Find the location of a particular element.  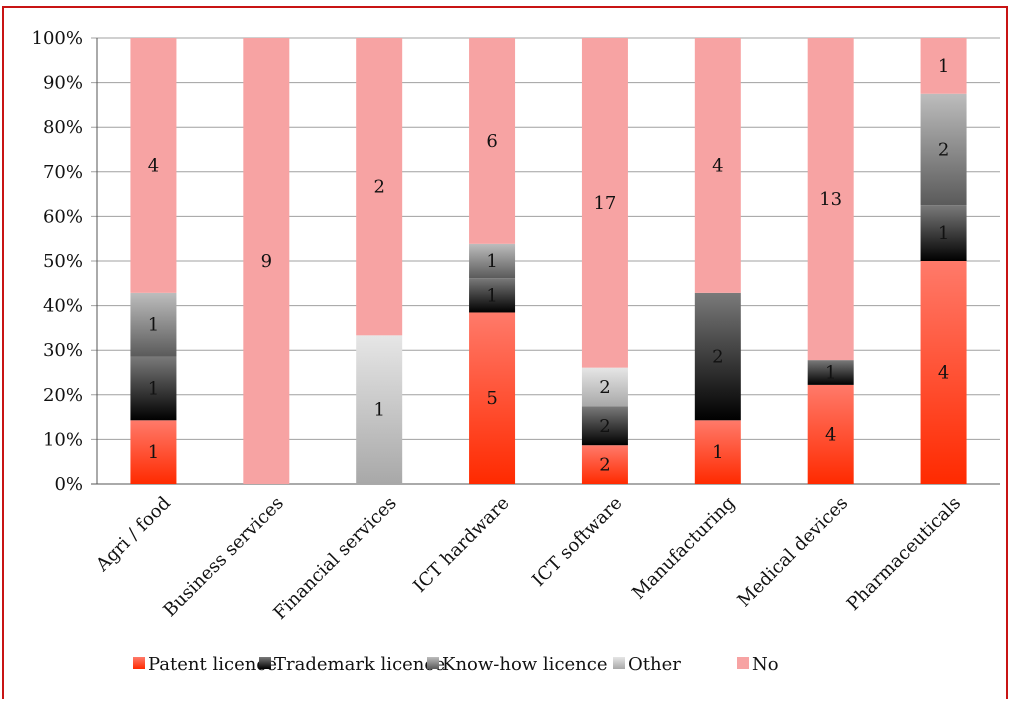

bar-segment-ict-software-patent-licence is located at coordinates (604, 464).